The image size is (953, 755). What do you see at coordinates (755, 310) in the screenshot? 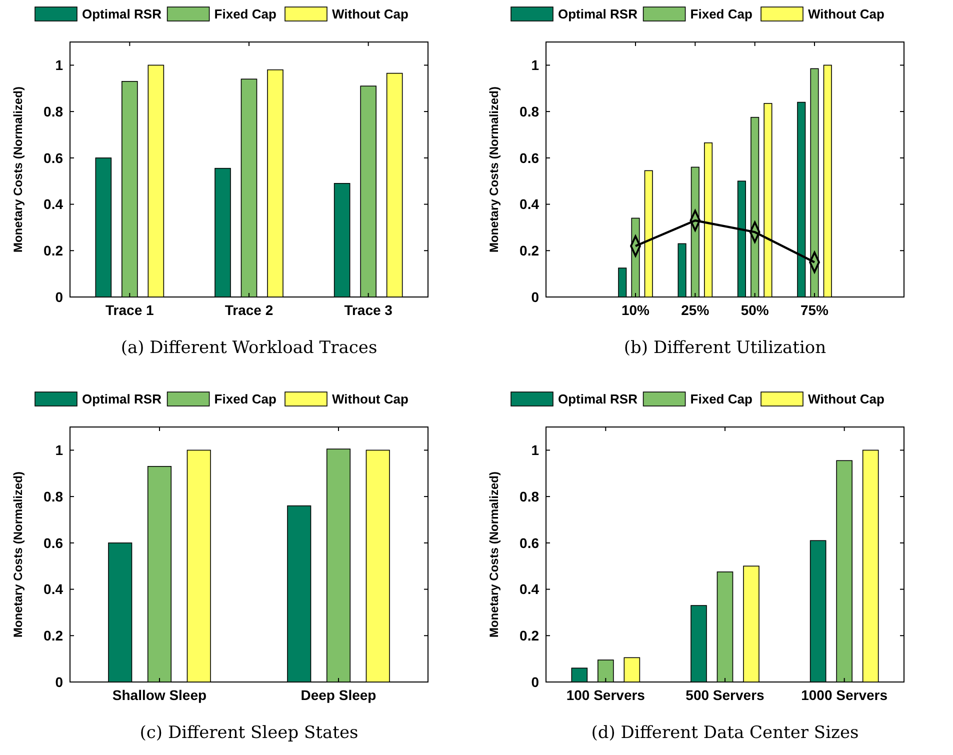
I see `x-tick-label: 50%` at bounding box center [755, 310].